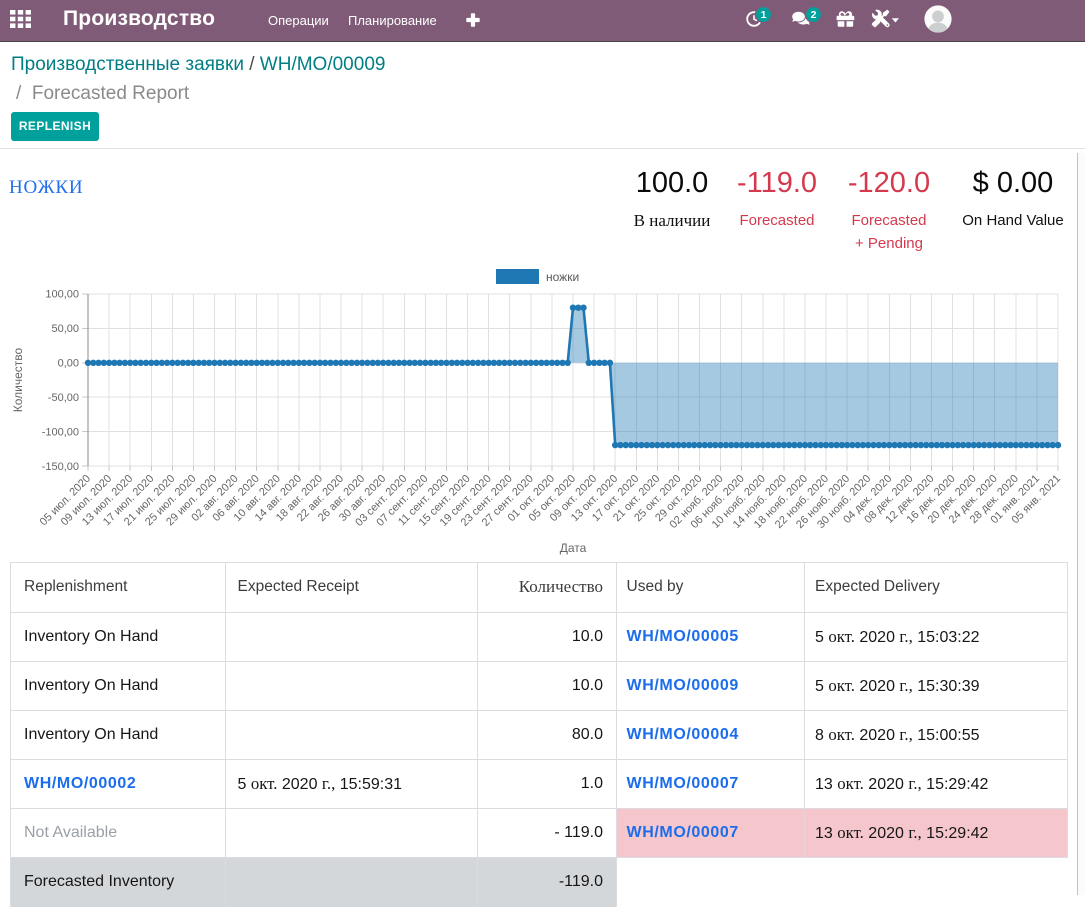 The height and width of the screenshot is (907, 1085). Describe the element at coordinates (68, 364) in the screenshot. I see `svg-text: 0,00` at that location.